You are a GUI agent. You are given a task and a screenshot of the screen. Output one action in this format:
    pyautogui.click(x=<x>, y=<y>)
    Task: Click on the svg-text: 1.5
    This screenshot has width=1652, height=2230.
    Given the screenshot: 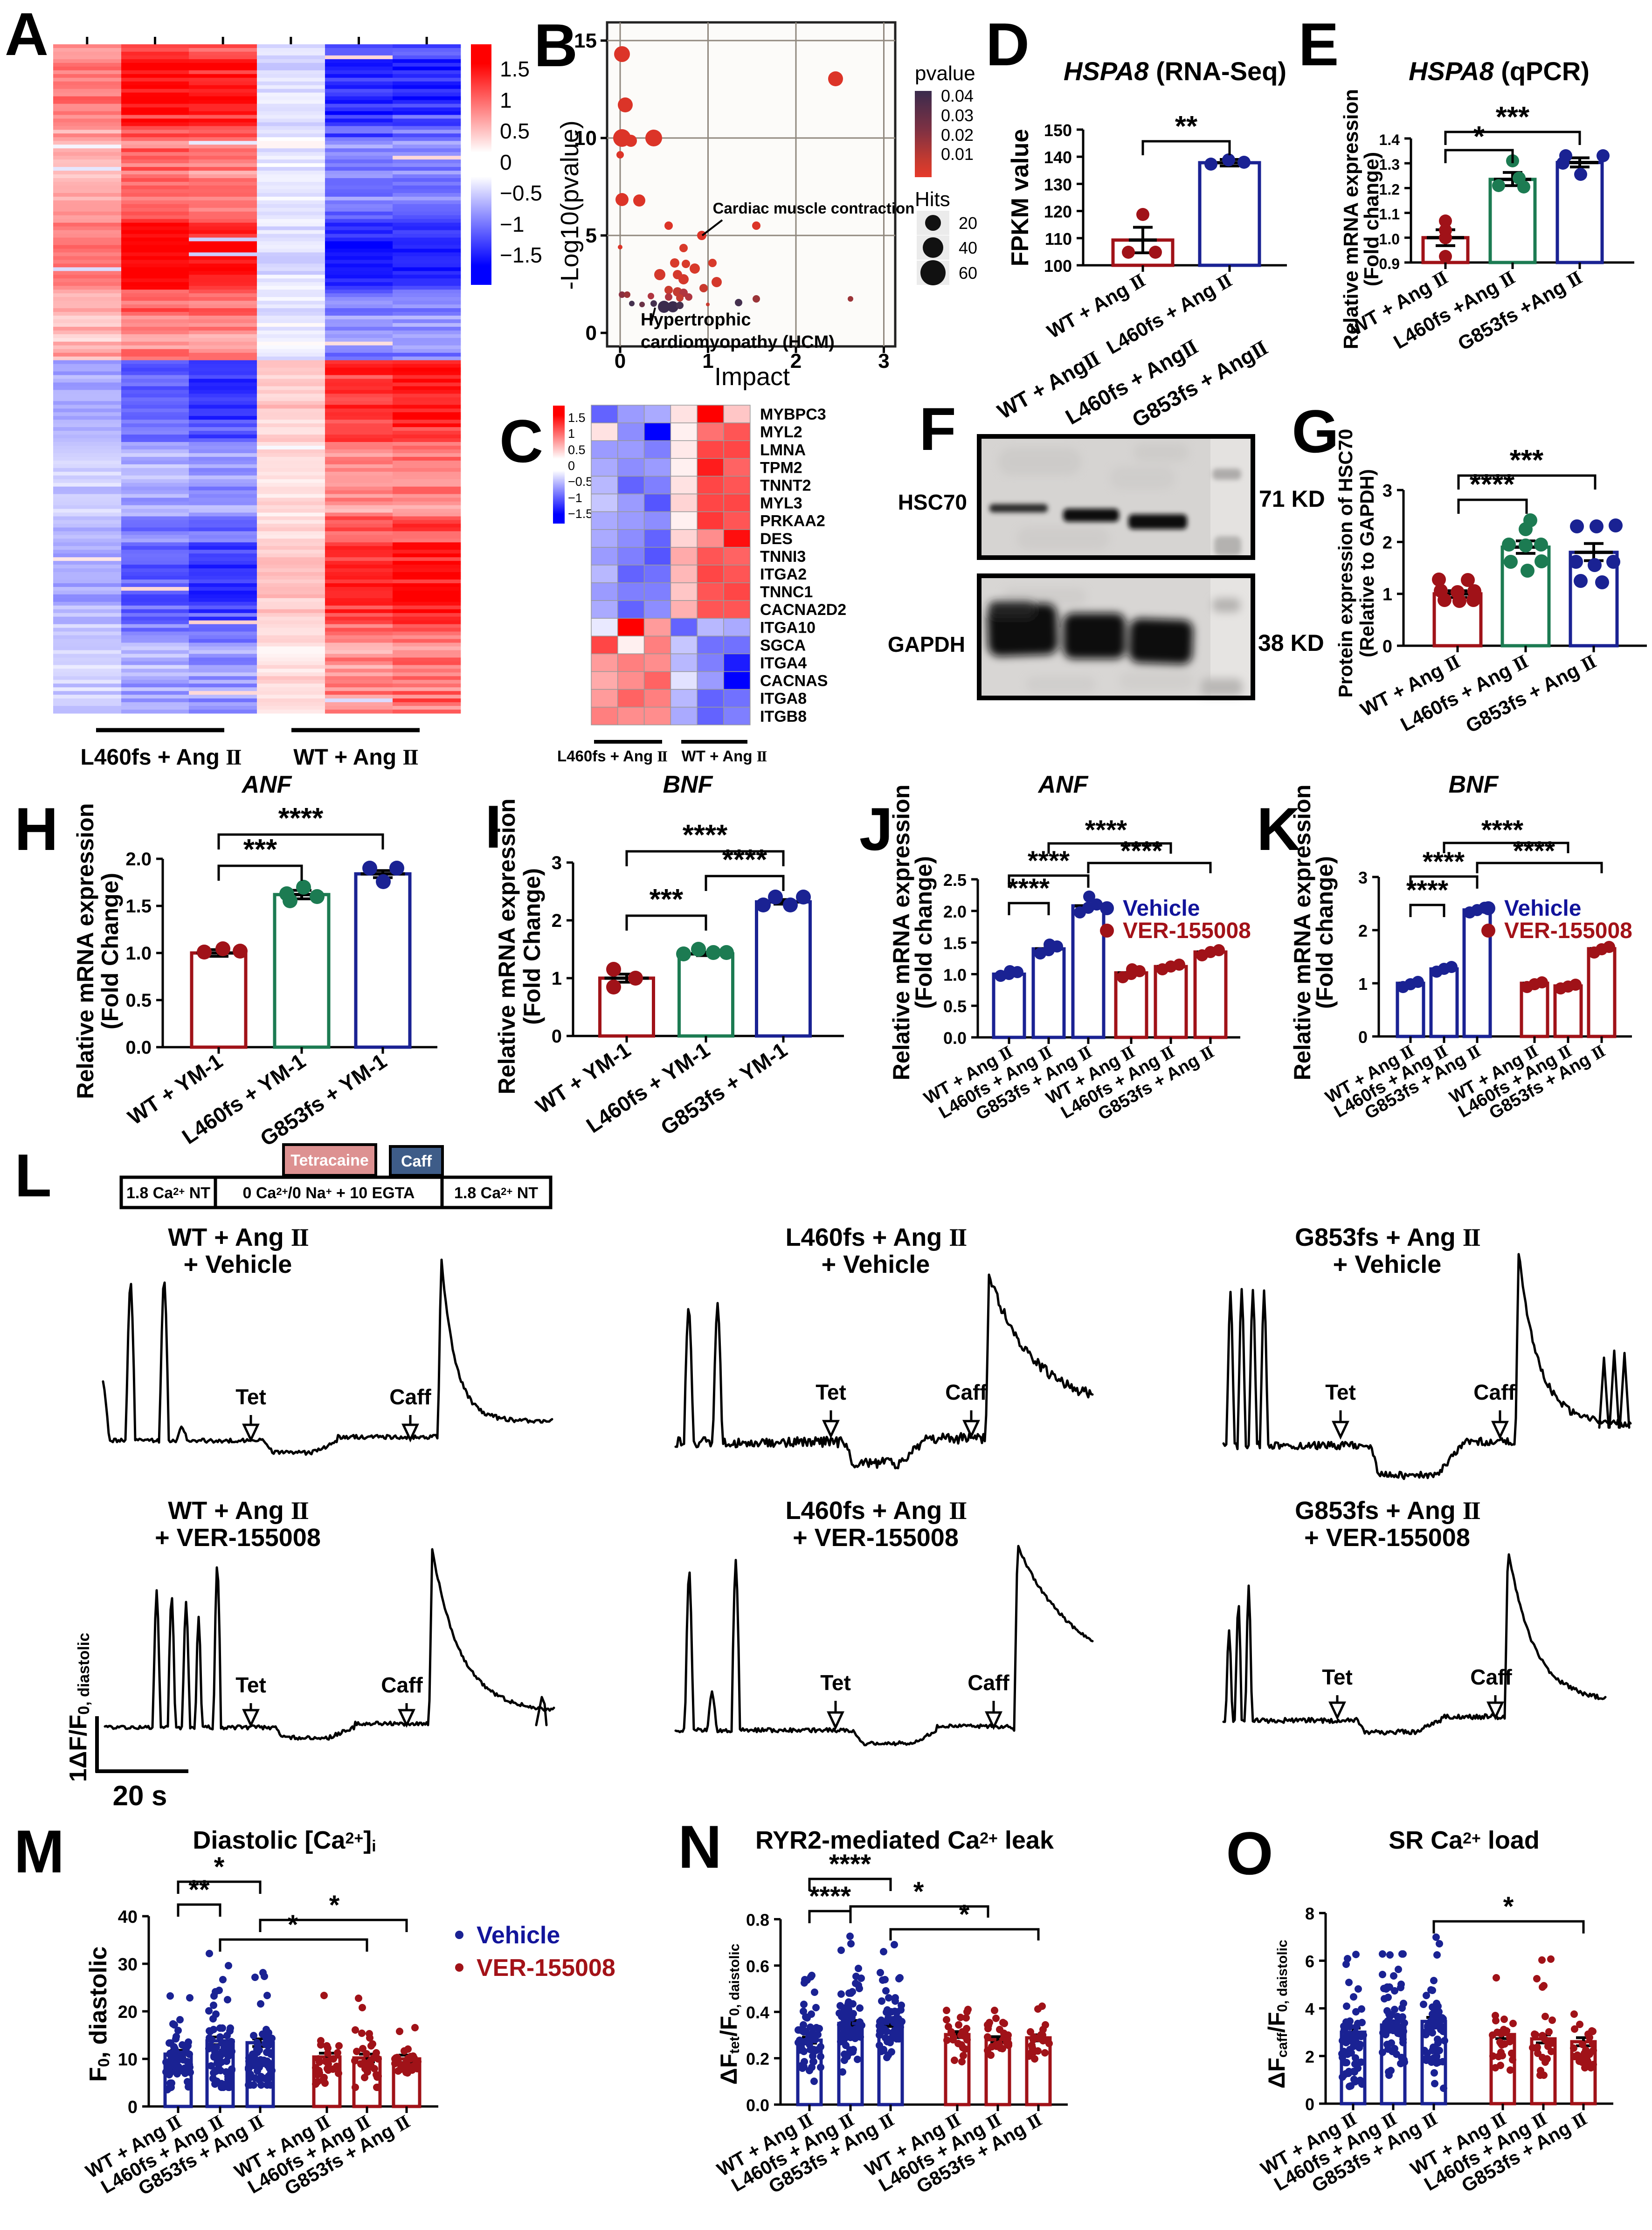 What is the action you would take?
    pyautogui.click(x=577, y=418)
    